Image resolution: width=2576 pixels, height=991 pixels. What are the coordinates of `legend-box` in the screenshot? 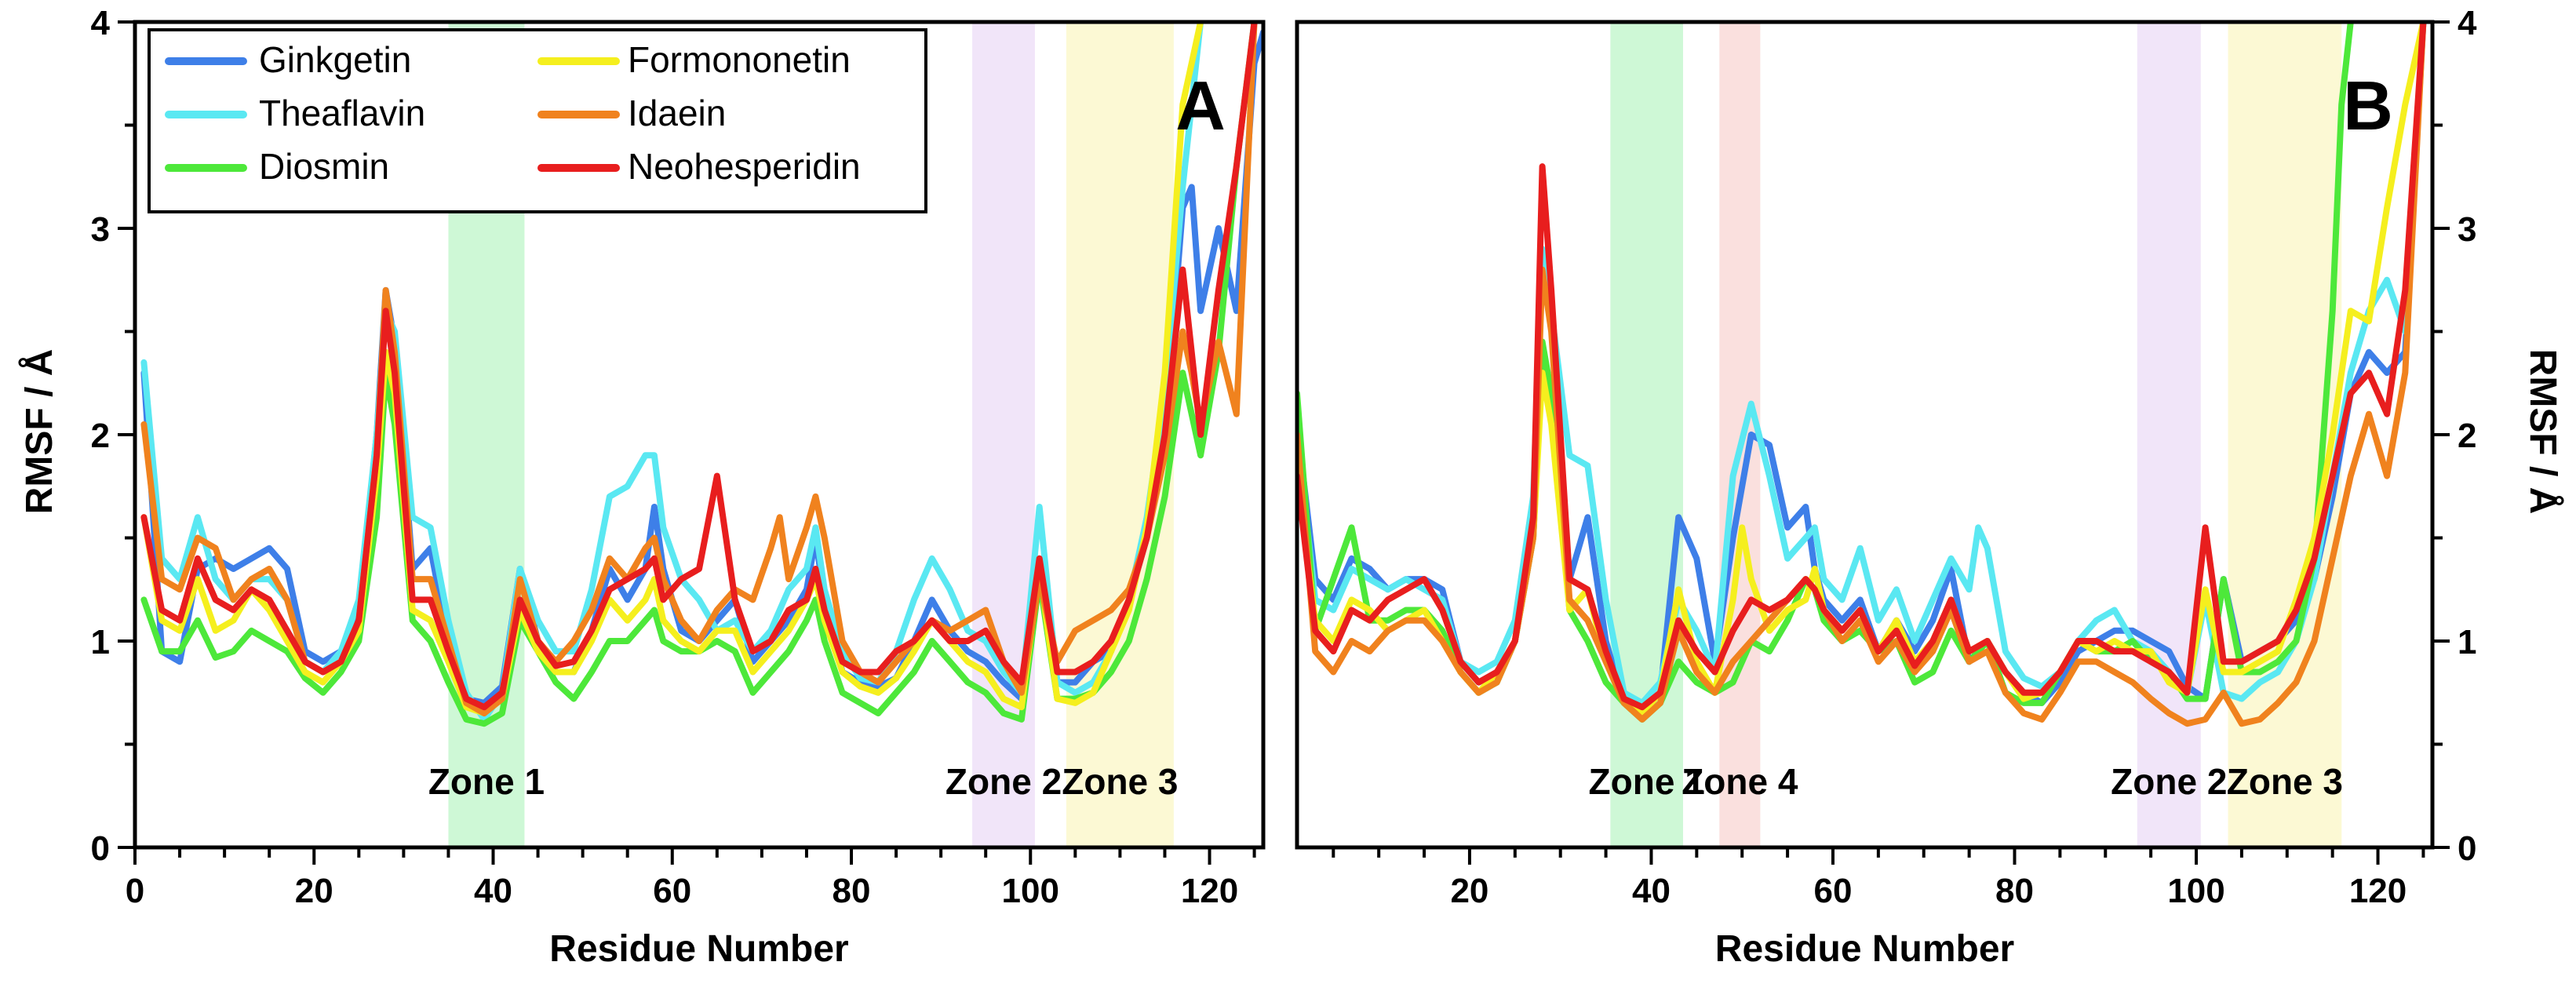 It's located at (537, 120).